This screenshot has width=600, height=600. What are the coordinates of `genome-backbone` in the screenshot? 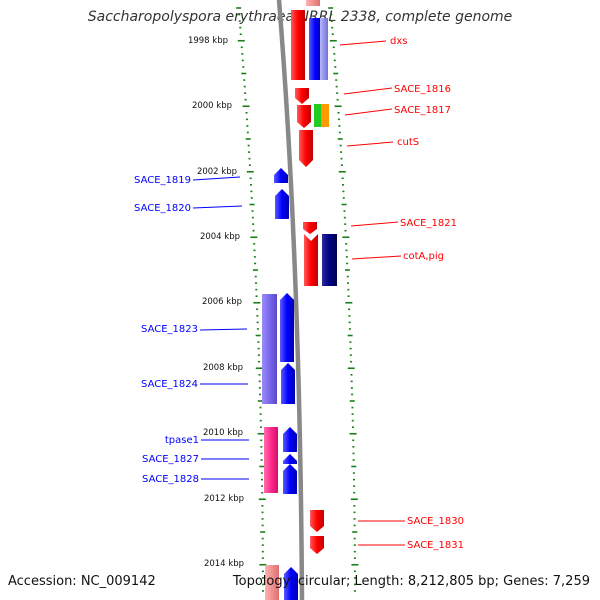 It's located at (290, 300).